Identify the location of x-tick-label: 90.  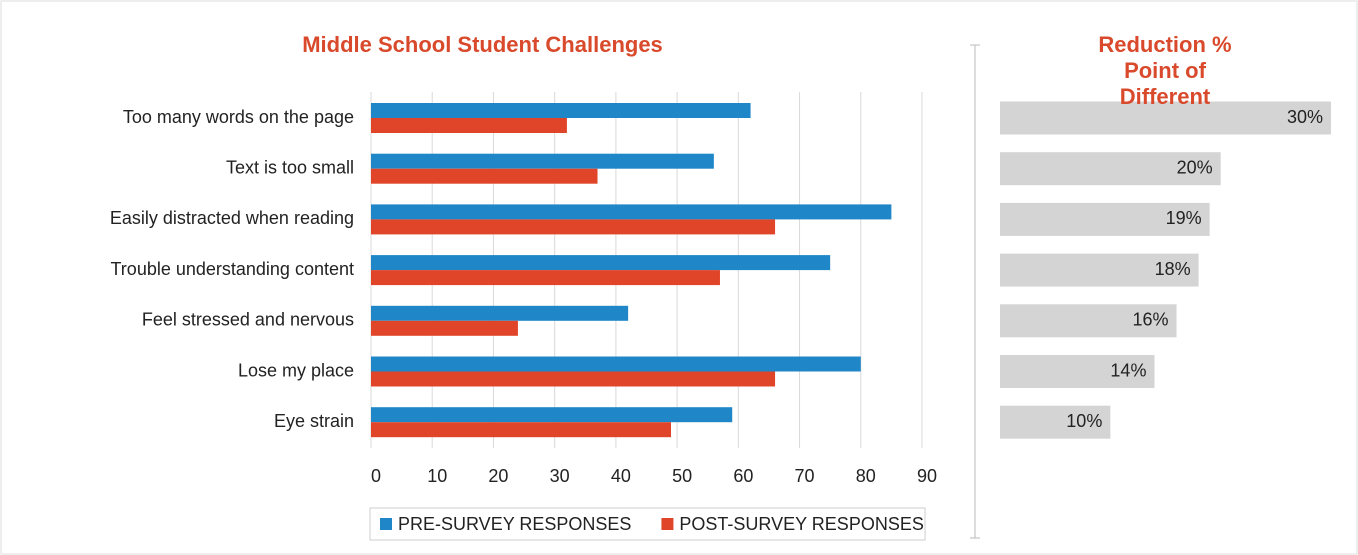
(927, 476).